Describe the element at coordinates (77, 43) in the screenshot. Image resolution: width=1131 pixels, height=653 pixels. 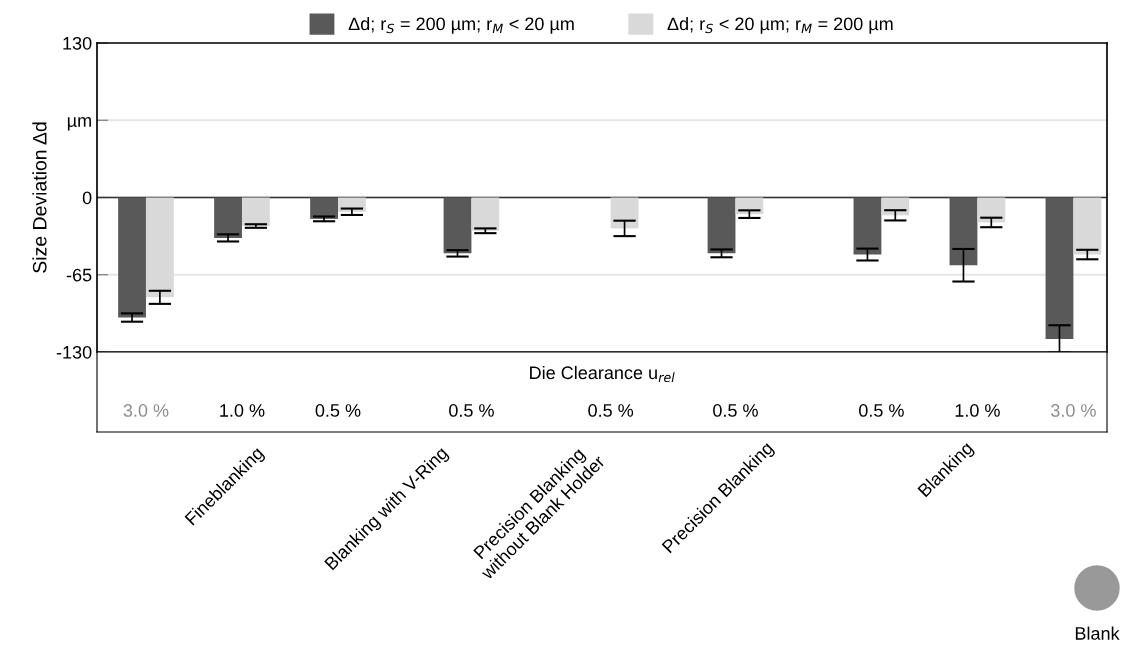
I see `y-tick-label: 130` at that location.